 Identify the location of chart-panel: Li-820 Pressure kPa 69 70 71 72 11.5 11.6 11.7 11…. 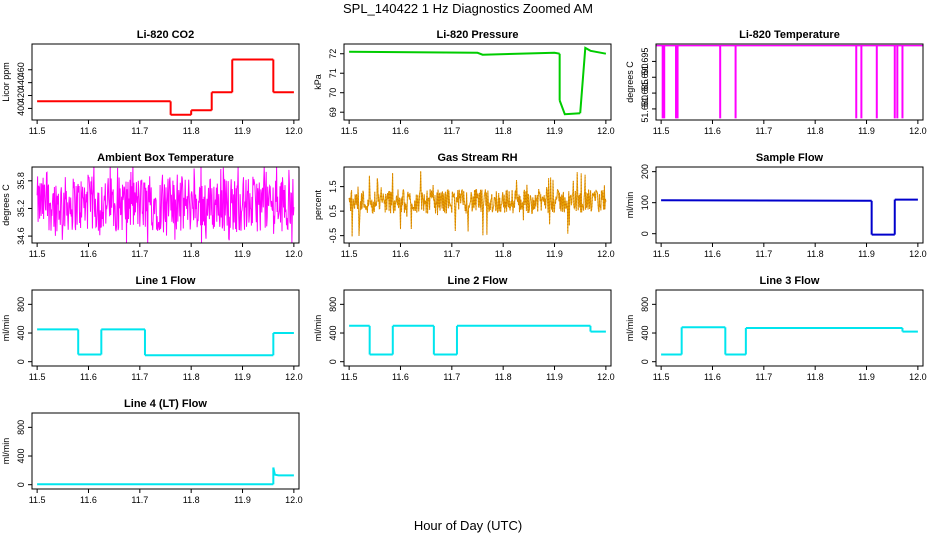
(464, 82).